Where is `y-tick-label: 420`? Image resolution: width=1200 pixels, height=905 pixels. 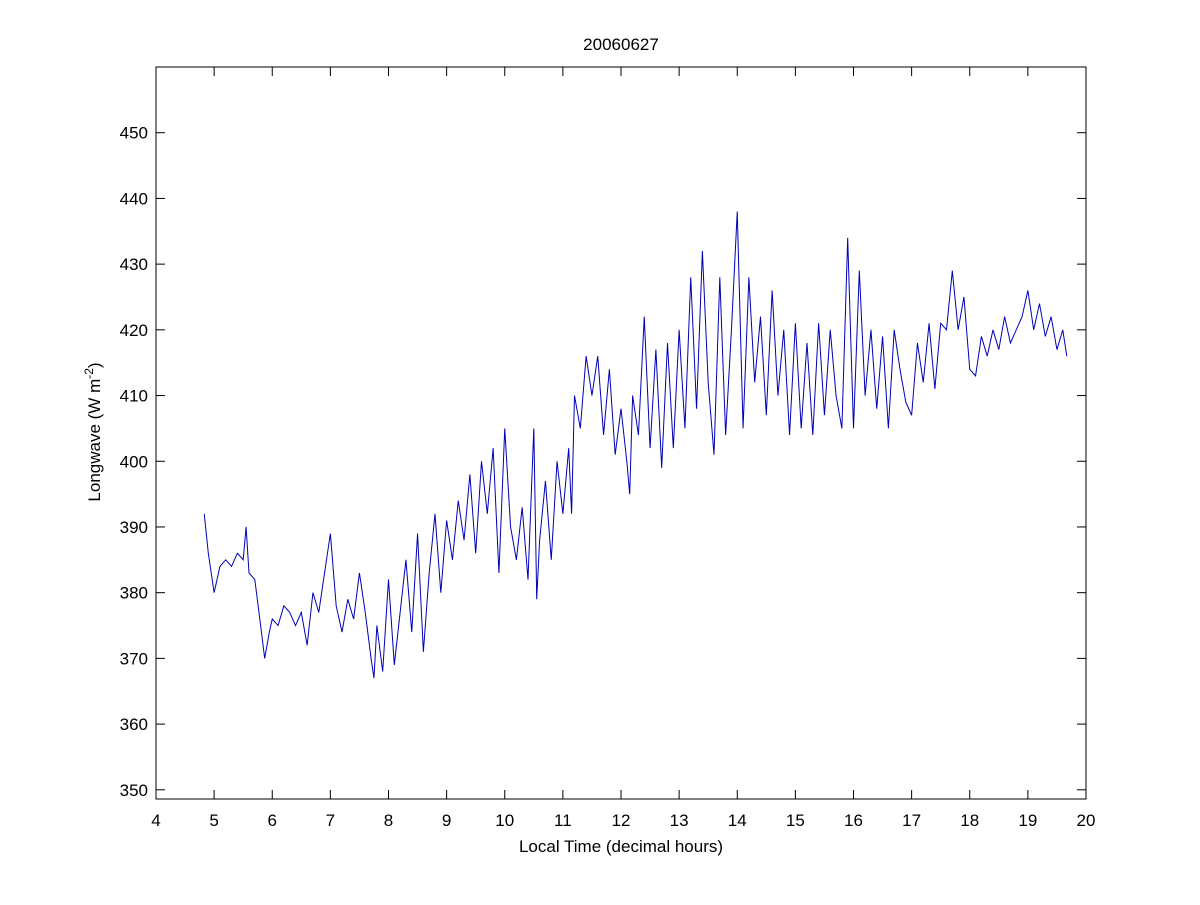 y-tick-label: 420 is located at coordinates (134, 330).